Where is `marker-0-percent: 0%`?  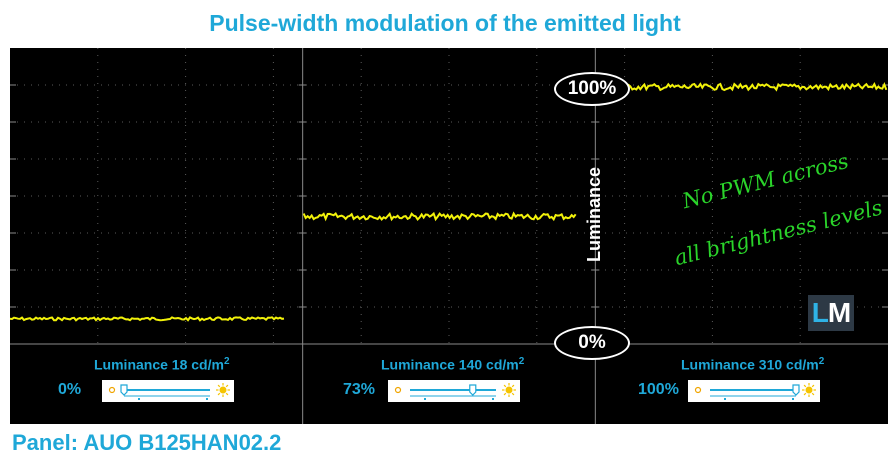
marker-0-percent: 0% is located at coordinates (592, 343).